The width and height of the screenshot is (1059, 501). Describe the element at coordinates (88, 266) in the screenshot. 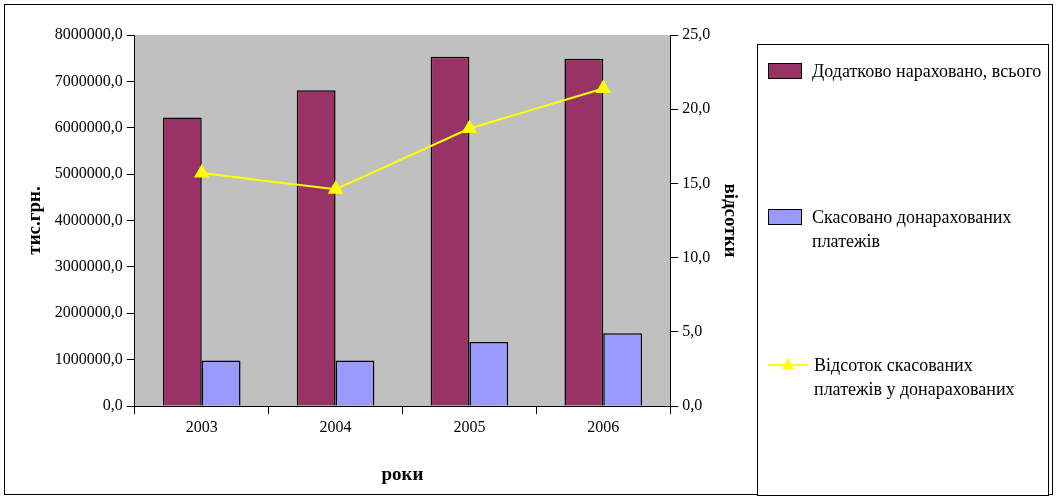

I see `y-tick-label: 3000000,0` at that location.